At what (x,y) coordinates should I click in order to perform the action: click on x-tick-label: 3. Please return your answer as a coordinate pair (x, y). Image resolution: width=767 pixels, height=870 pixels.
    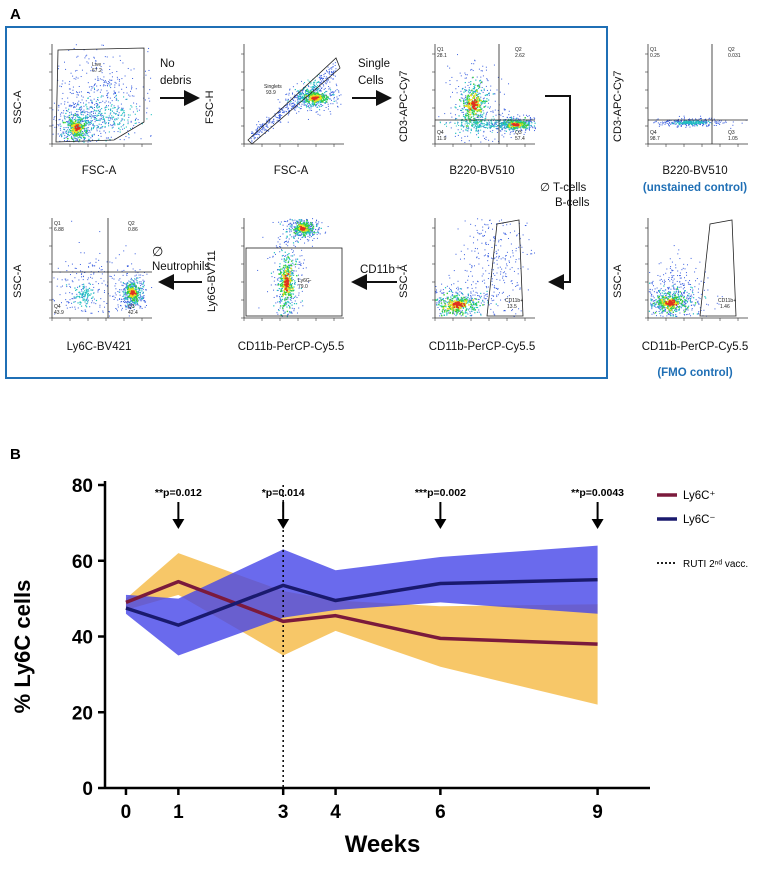
    Looking at the image, I should click on (283, 812).